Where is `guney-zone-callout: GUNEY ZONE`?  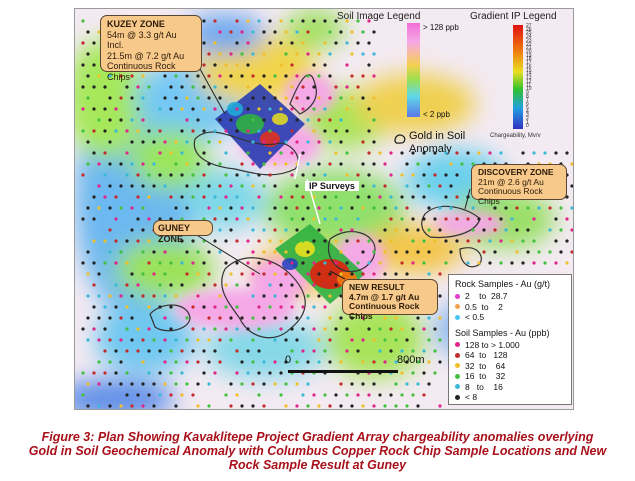 guney-zone-callout: GUNEY ZONE is located at coordinates (183, 232).